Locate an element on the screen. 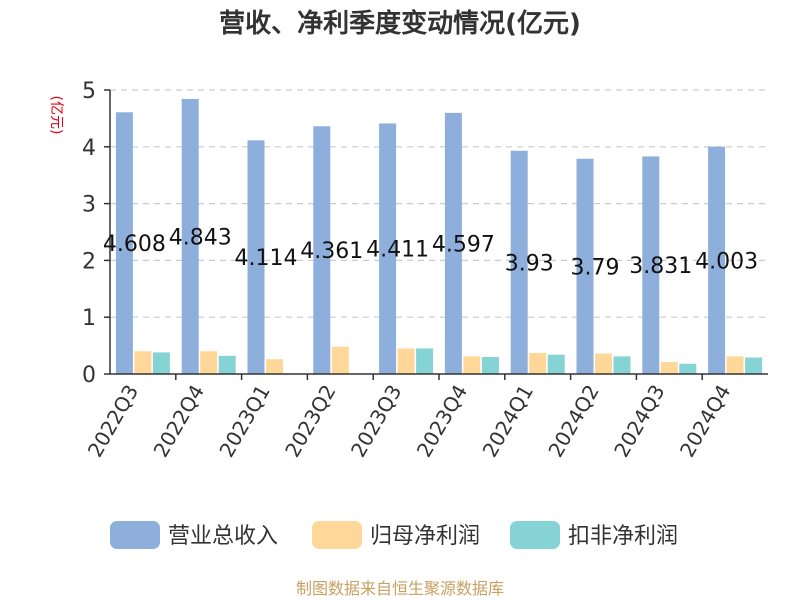 Image resolution: width=800 pixels, height=600 pixels. legend-label: 扣非净利润 is located at coordinates (623, 536).